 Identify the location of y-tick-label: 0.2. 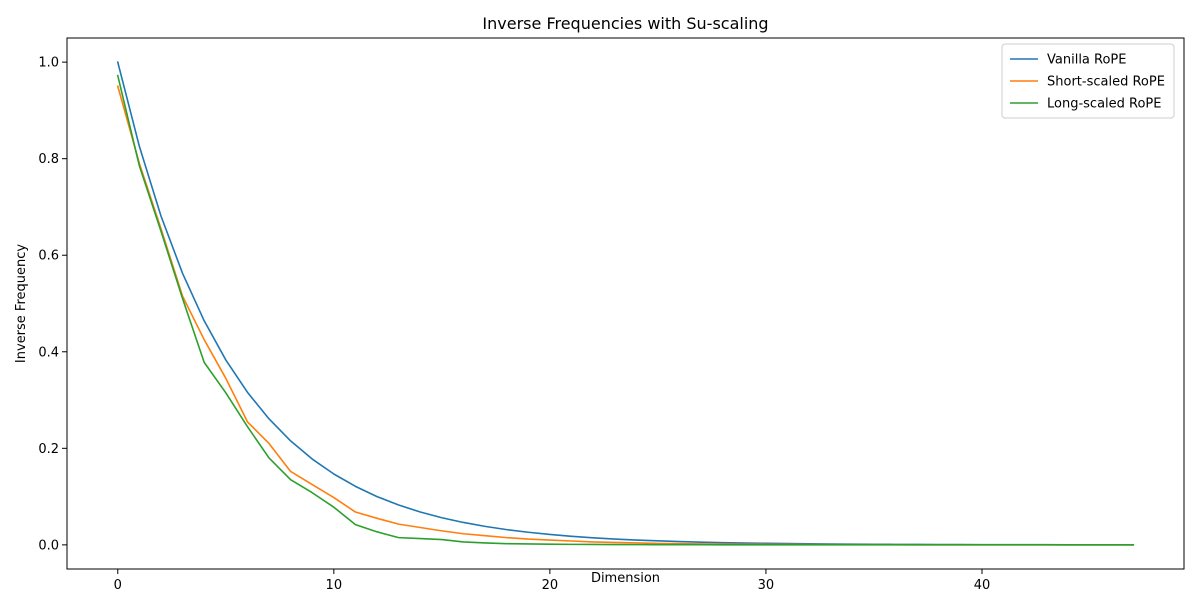
(48, 449).